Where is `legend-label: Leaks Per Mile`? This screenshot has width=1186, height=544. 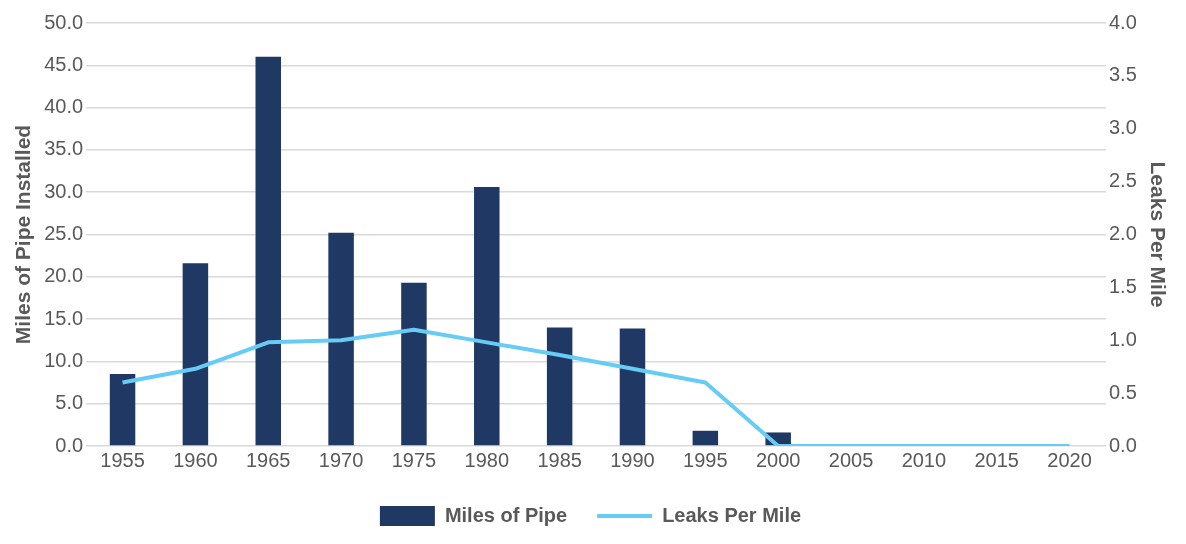 legend-label: Leaks Per Mile is located at coordinates (732, 514).